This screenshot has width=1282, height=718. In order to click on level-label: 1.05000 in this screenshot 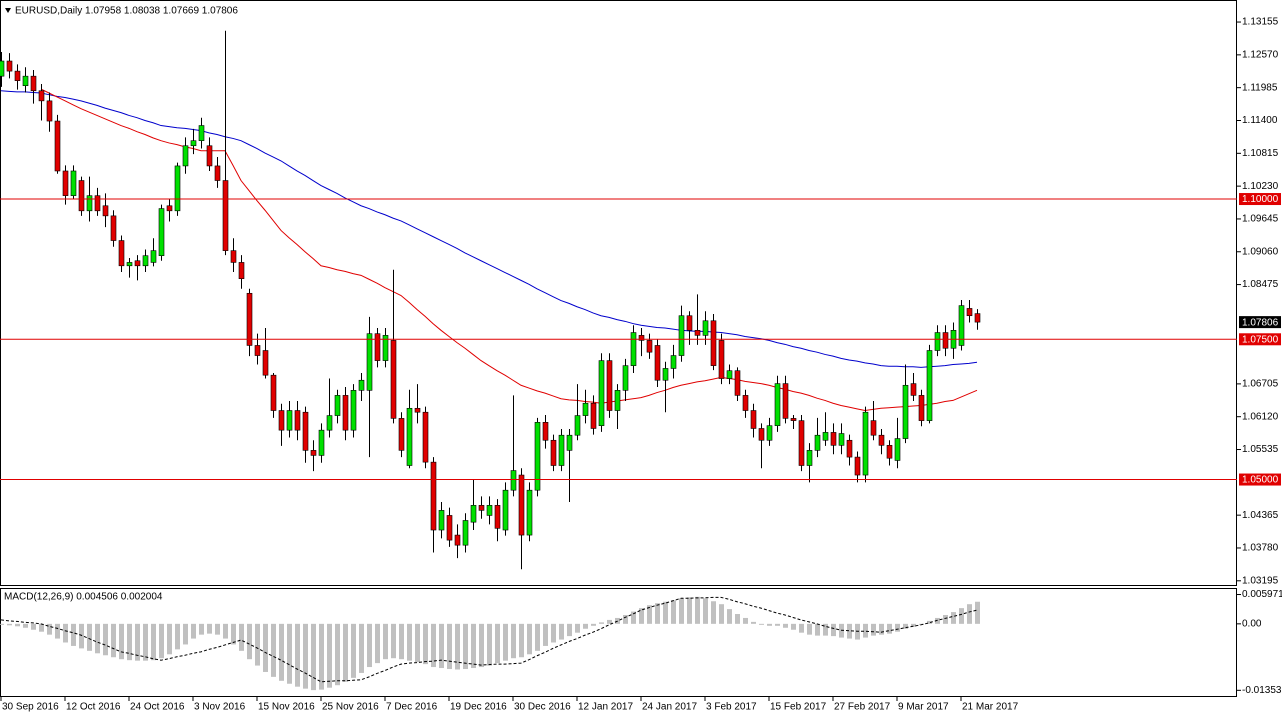, I will do `click(1260, 480)`.